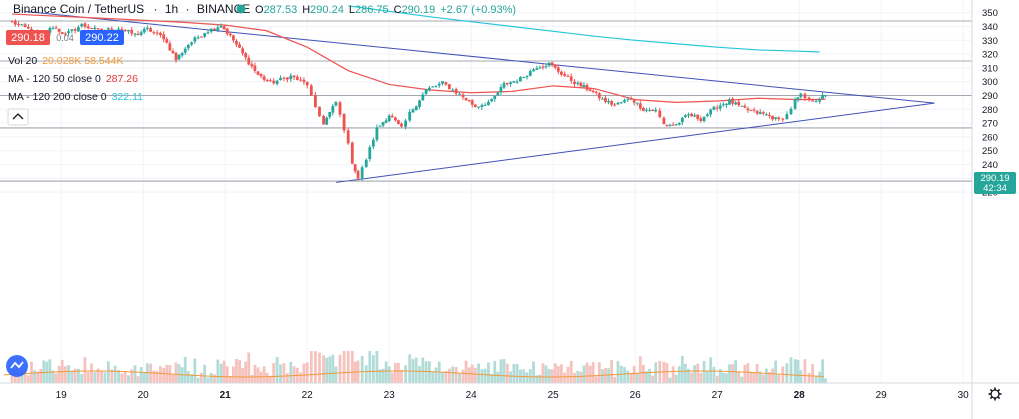 The width and height of the screenshot is (1019, 419). I want to click on time-tick-label: 21, so click(226, 395).